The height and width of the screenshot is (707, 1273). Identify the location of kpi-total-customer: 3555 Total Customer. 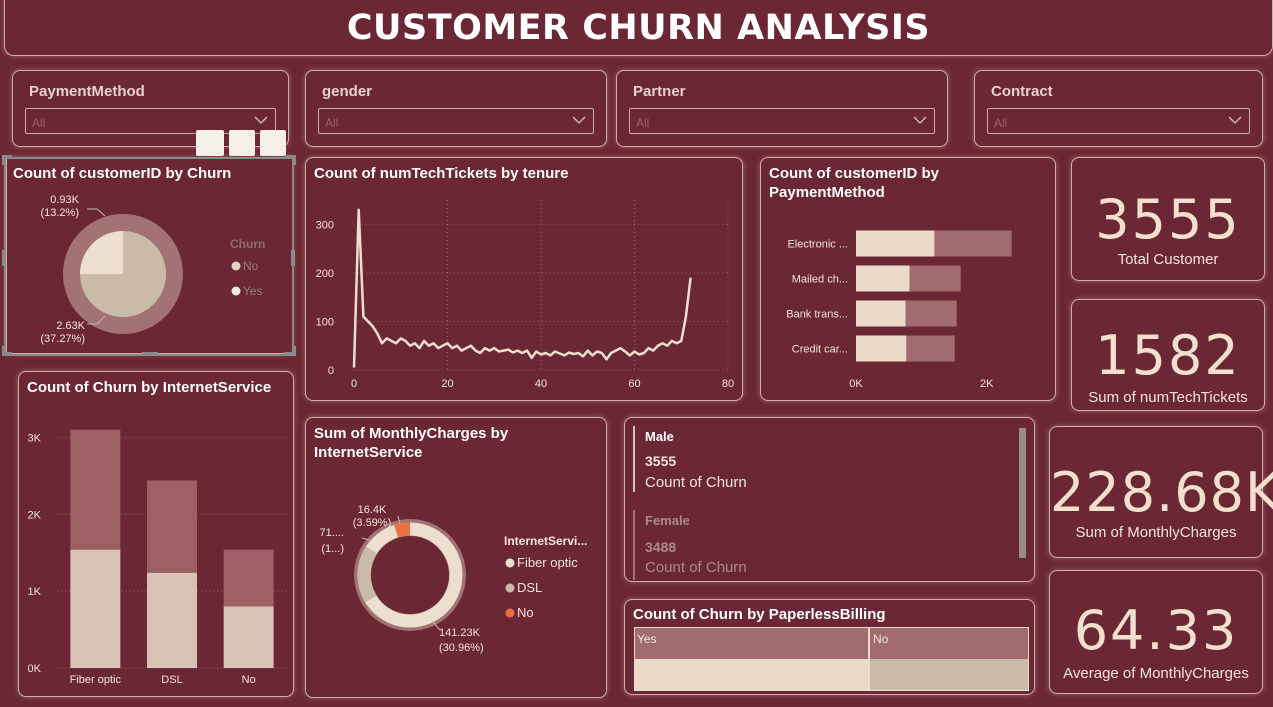
(1168, 219).